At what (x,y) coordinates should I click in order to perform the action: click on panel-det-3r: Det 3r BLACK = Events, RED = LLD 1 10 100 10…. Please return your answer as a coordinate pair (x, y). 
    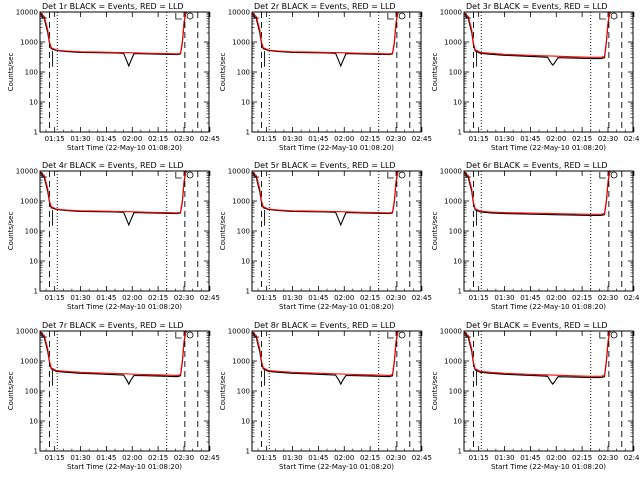
    Looking at the image, I should click on (535, 77).